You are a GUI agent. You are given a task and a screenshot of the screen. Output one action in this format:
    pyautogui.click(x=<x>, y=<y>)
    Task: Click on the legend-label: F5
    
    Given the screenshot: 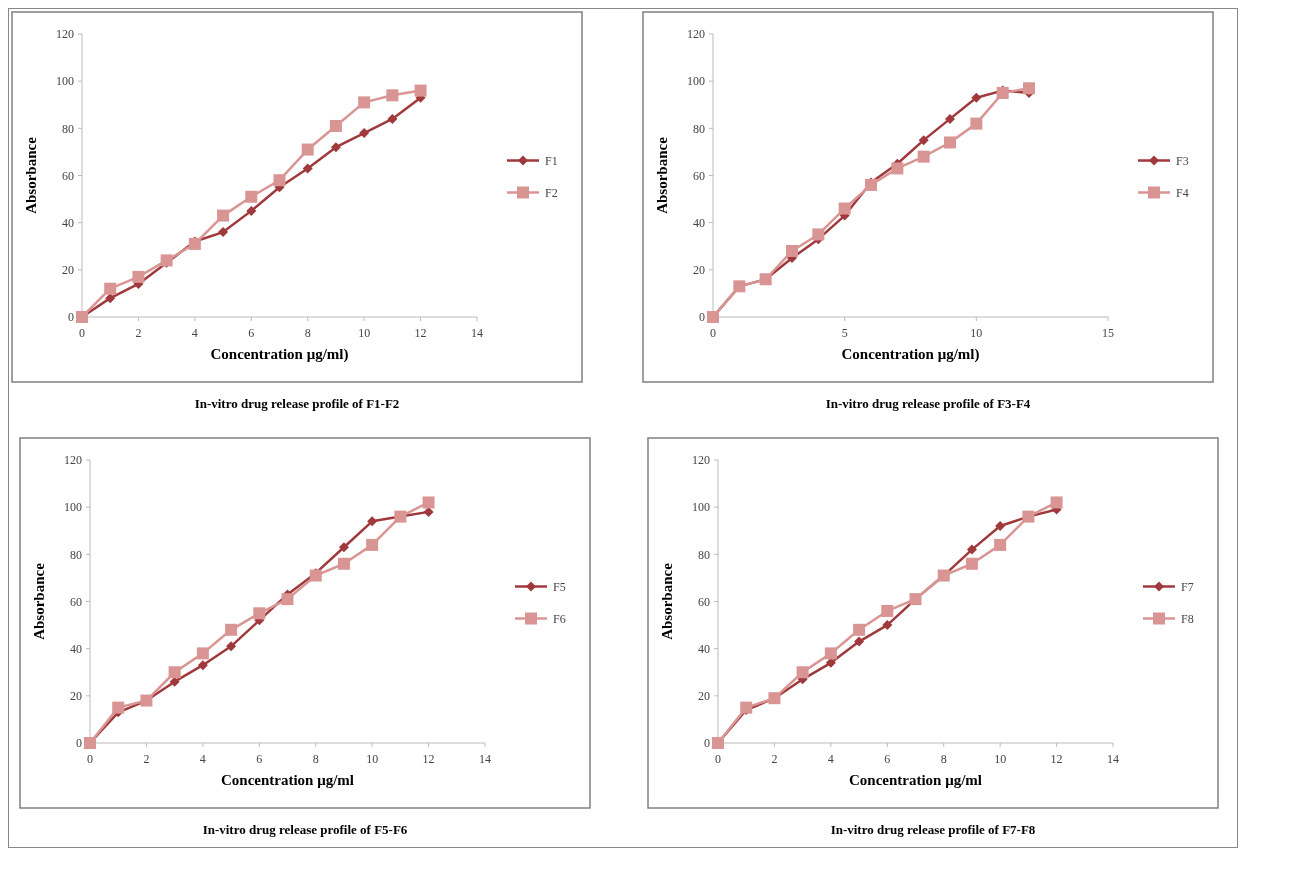 What is the action you would take?
    pyautogui.click(x=559, y=586)
    